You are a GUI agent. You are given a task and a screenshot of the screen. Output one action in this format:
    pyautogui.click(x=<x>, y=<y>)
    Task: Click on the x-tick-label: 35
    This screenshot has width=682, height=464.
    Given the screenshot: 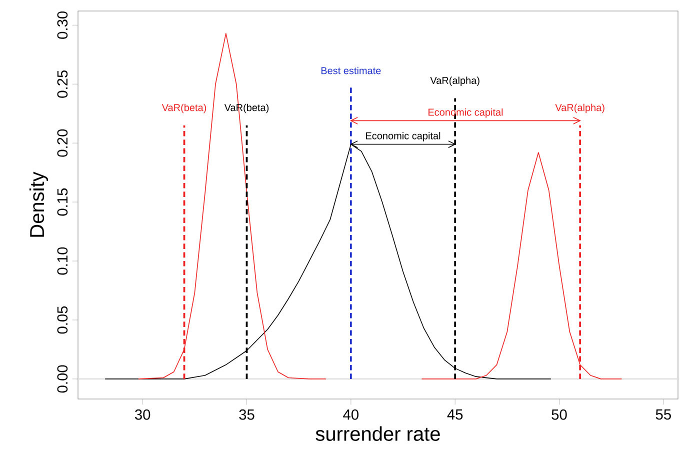 What is the action you would take?
    pyautogui.click(x=246, y=414)
    